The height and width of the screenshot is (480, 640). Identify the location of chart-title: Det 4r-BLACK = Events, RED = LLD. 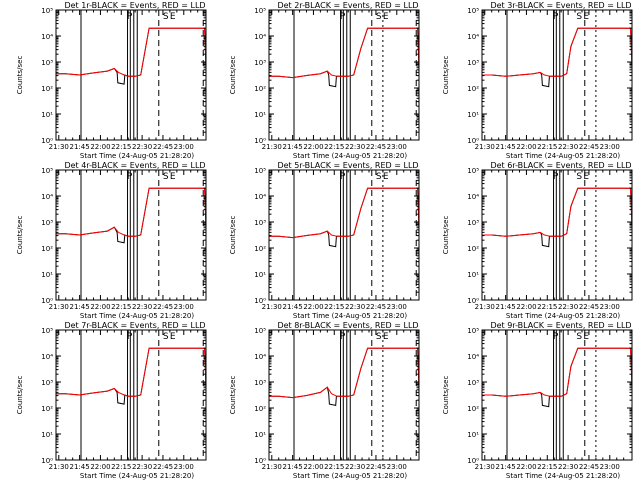
(134, 165).